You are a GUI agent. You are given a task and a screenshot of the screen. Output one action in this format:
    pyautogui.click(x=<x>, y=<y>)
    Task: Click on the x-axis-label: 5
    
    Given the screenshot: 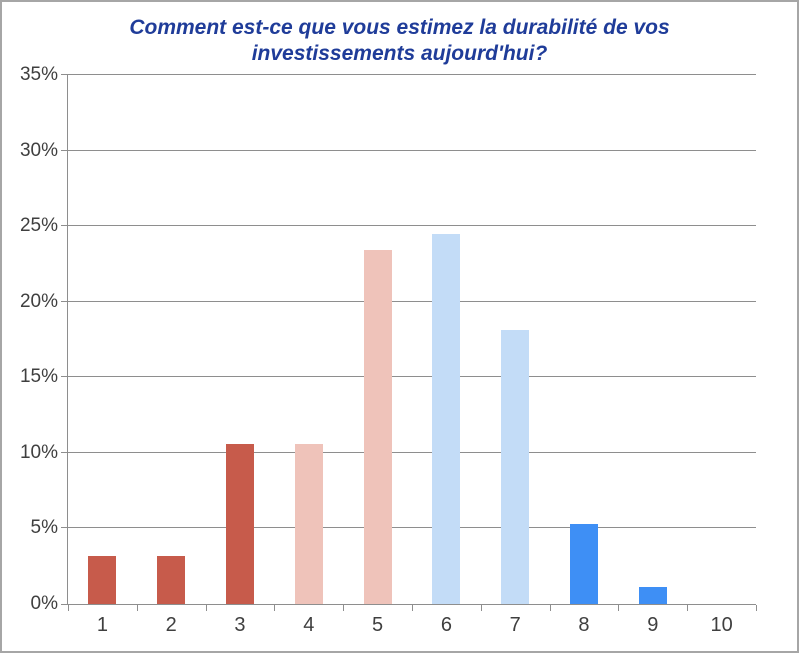 What is the action you would take?
    pyautogui.click(x=378, y=625)
    